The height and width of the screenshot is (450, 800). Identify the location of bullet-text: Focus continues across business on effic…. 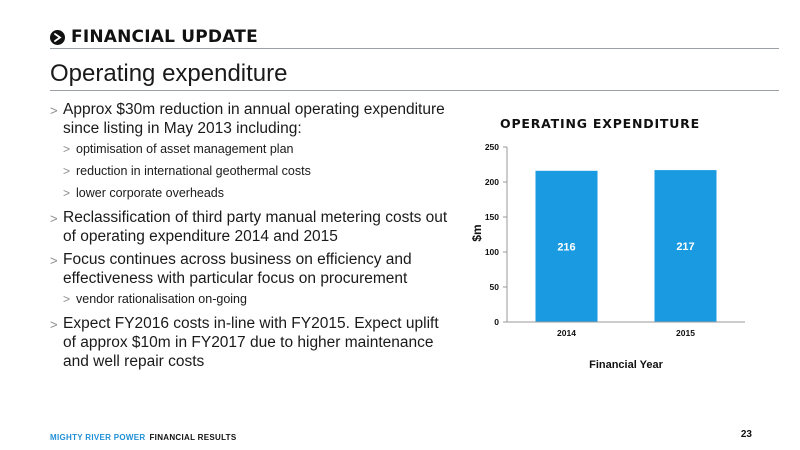
(237, 269).